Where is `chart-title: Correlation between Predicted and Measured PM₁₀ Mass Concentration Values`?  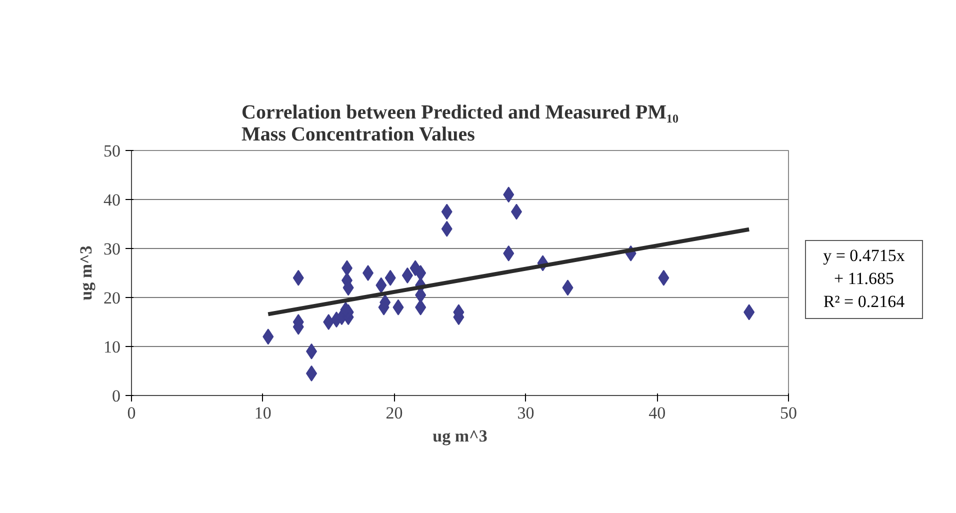
chart-title: Correlation between Predicted and Measured PM₁₀ Mass Concentration Values is located at coordinates (460, 124).